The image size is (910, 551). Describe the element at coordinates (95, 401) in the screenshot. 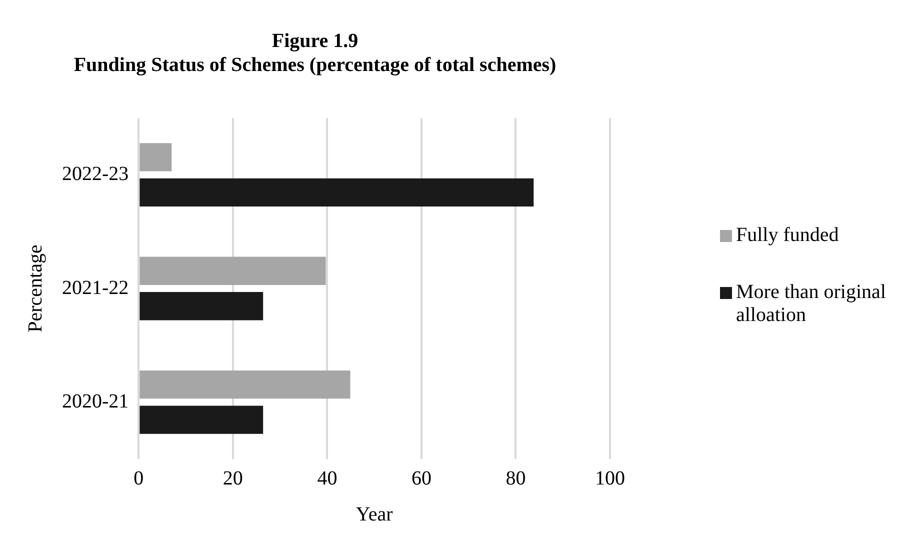

I see `y-tick-label: 2020-21` at that location.